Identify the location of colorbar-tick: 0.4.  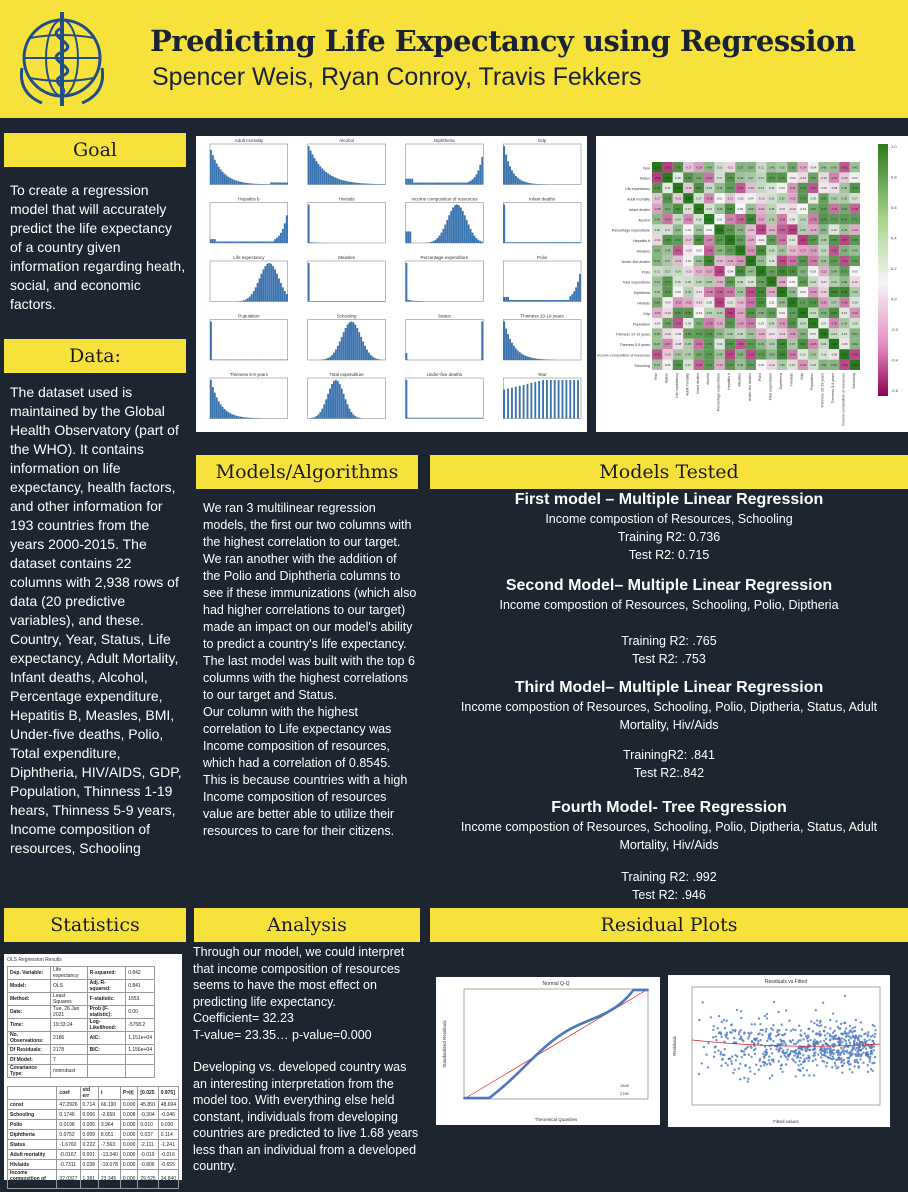
(894, 238).